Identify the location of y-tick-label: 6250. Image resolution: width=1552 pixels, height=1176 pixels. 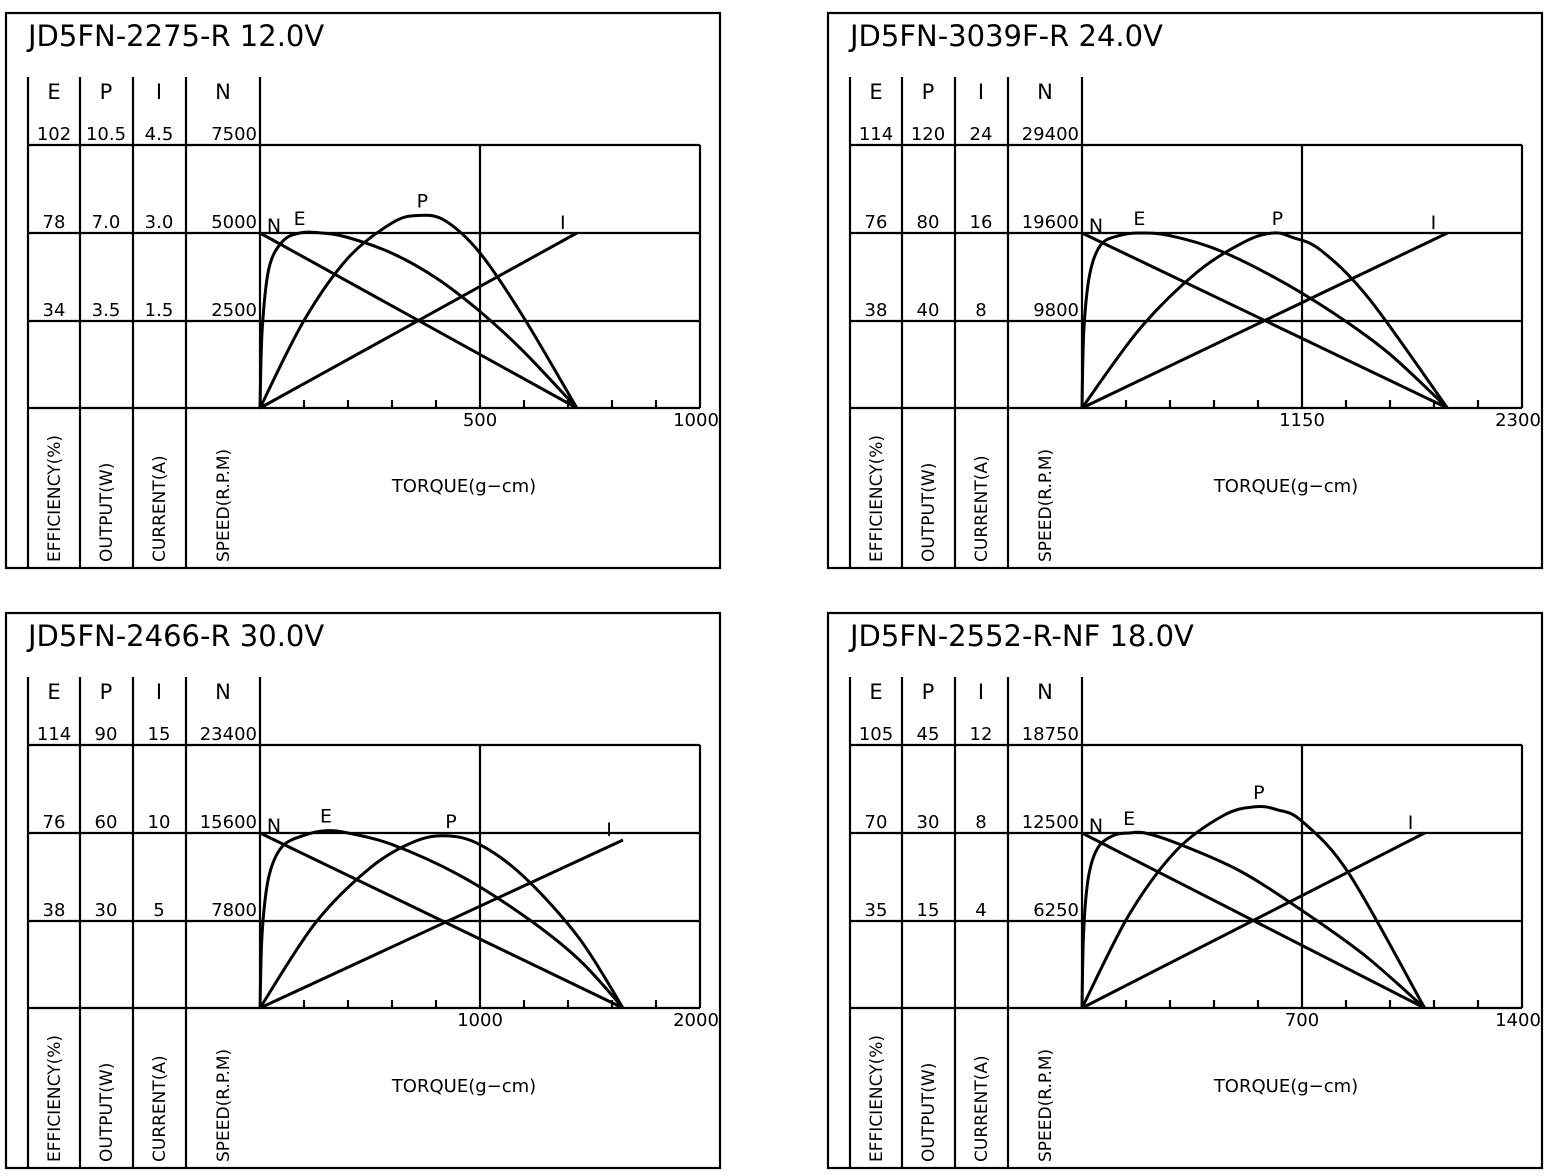
(1056, 910).